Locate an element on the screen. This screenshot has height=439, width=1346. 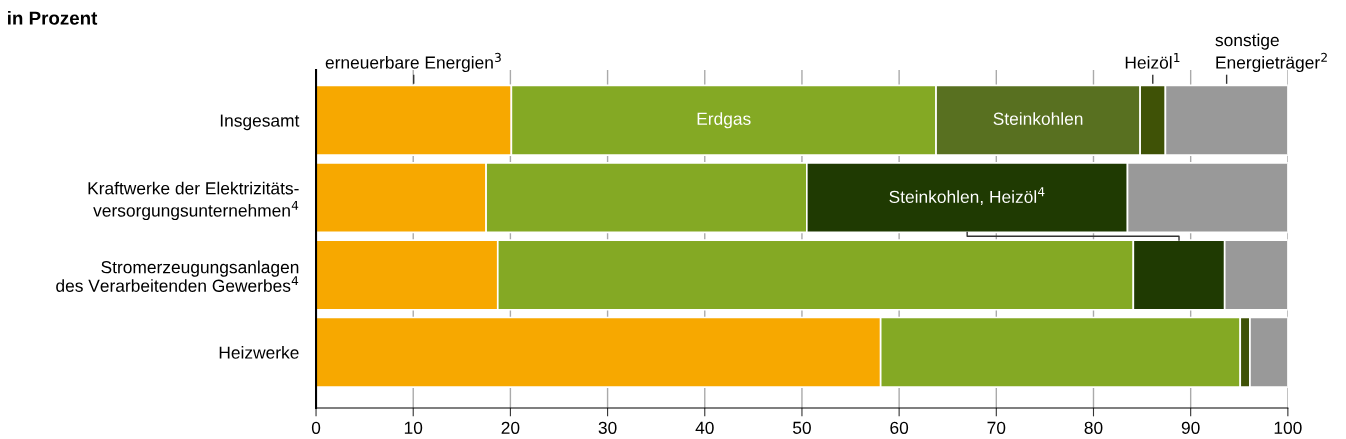
x-tick-label: 10 is located at coordinates (413, 427).